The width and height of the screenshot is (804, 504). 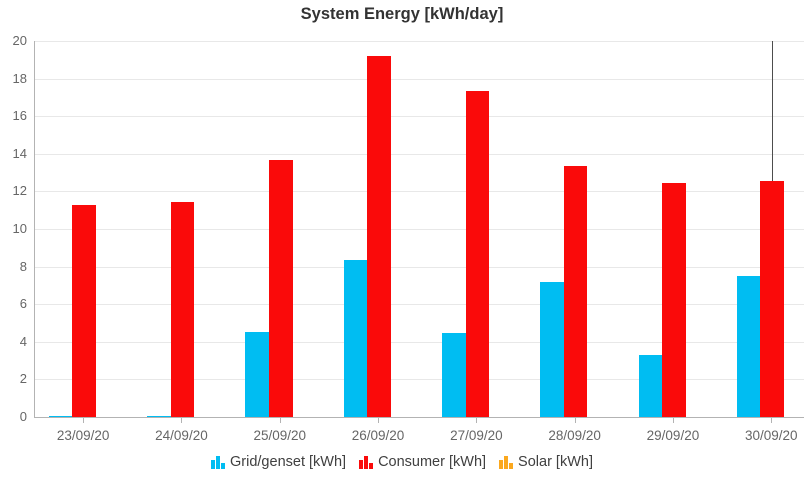 What do you see at coordinates (23, 379) in the screenshot?
I see `y-axis-label: 2` at bounding box center [23, 379].